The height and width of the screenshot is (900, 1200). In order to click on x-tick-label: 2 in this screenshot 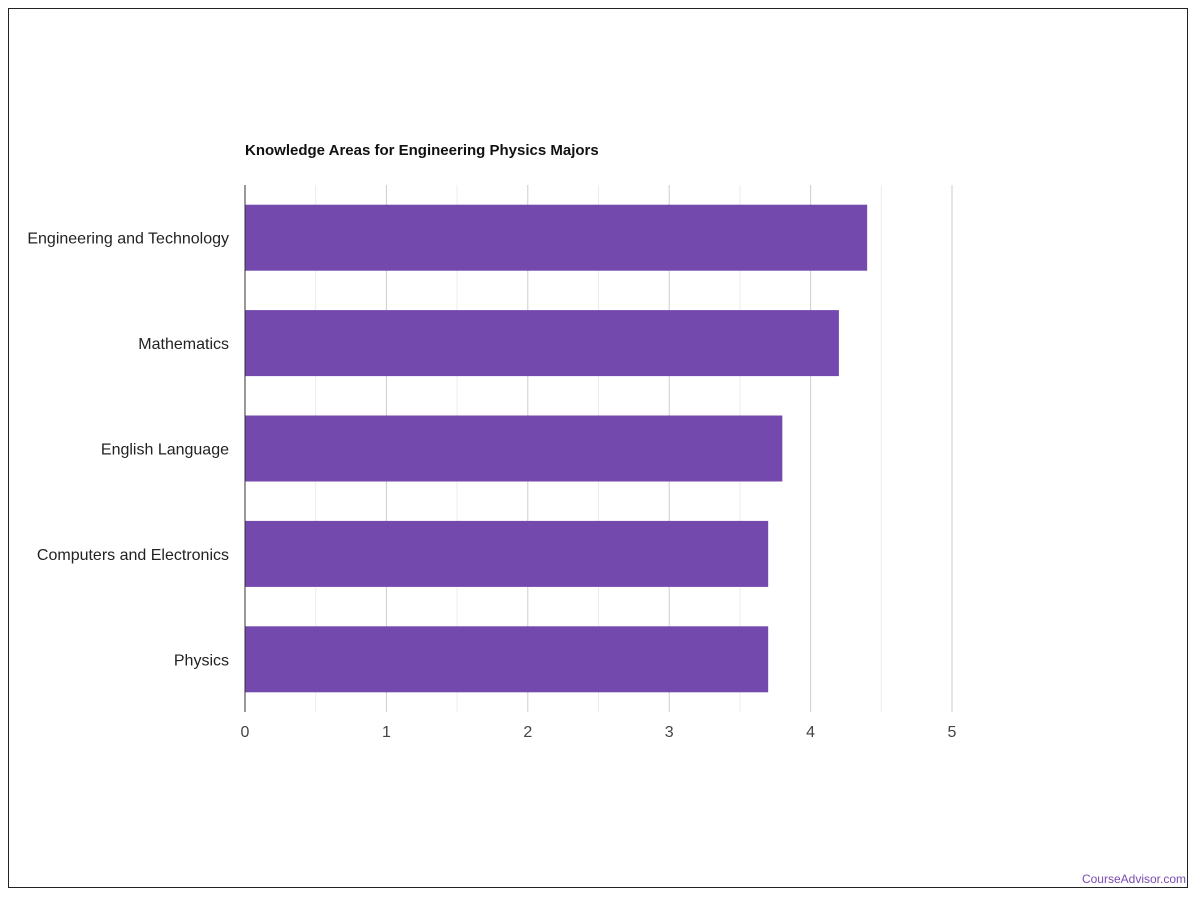, I will do `click(527, 732)`.